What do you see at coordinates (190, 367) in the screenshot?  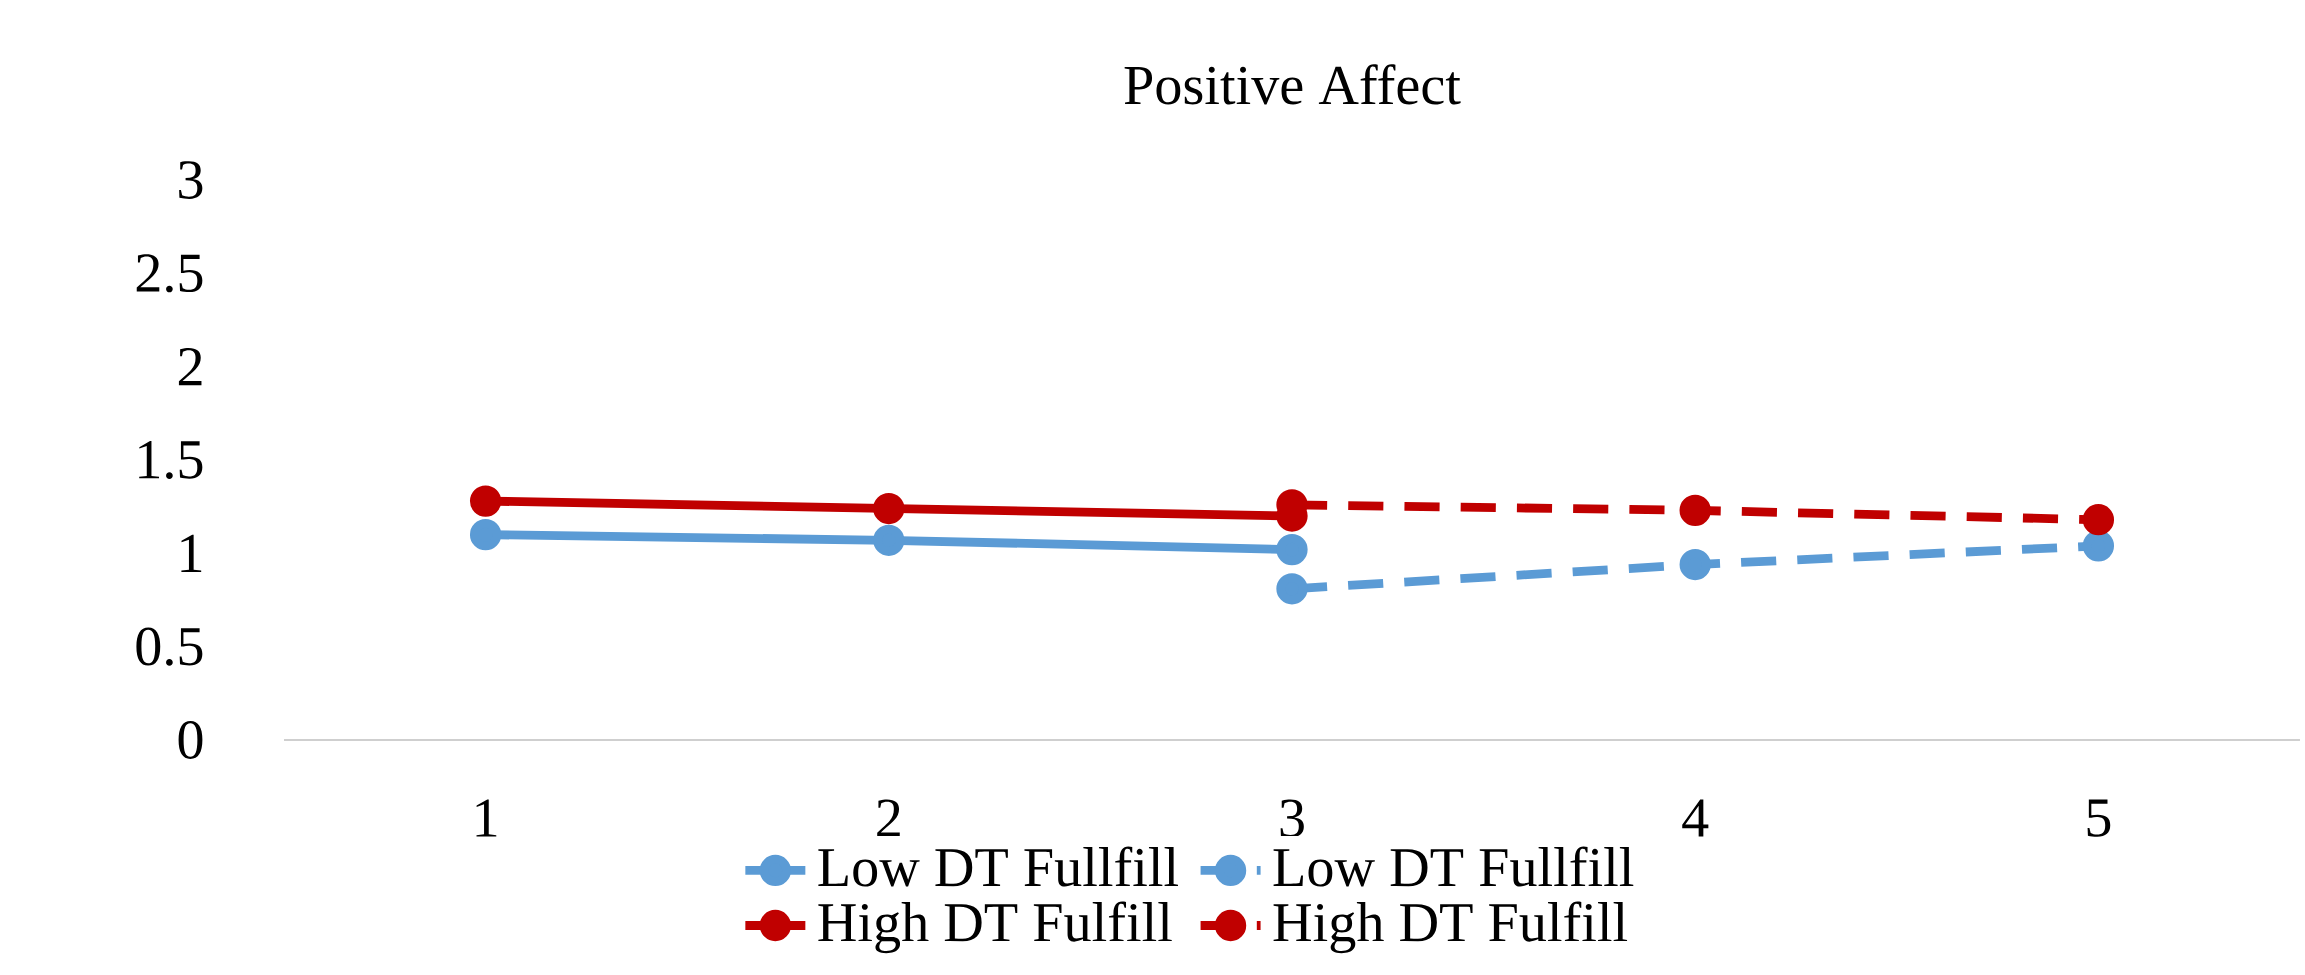 I see `y-tick-label: 2` at bounding box center [190, 367].